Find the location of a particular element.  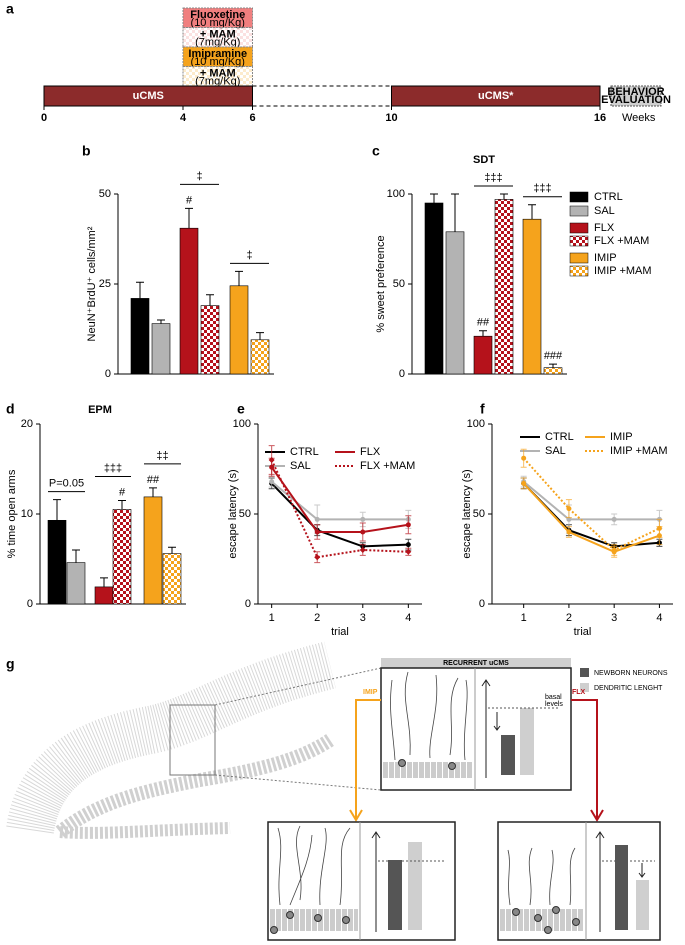

panel-label: e is located at coordinates (241, 409).